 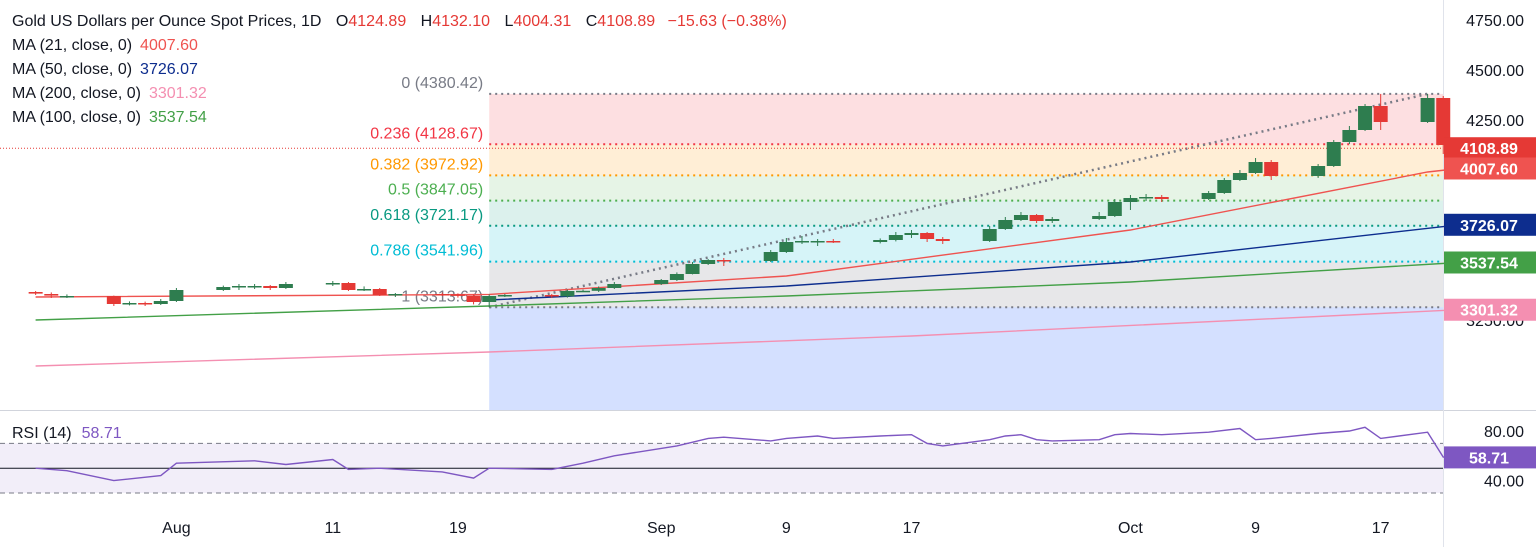 What do you see at coordinates (1504, 432) in the screenshot?
I see `rsi-tick-label: 80.00` at bounding box center [1504, 432].